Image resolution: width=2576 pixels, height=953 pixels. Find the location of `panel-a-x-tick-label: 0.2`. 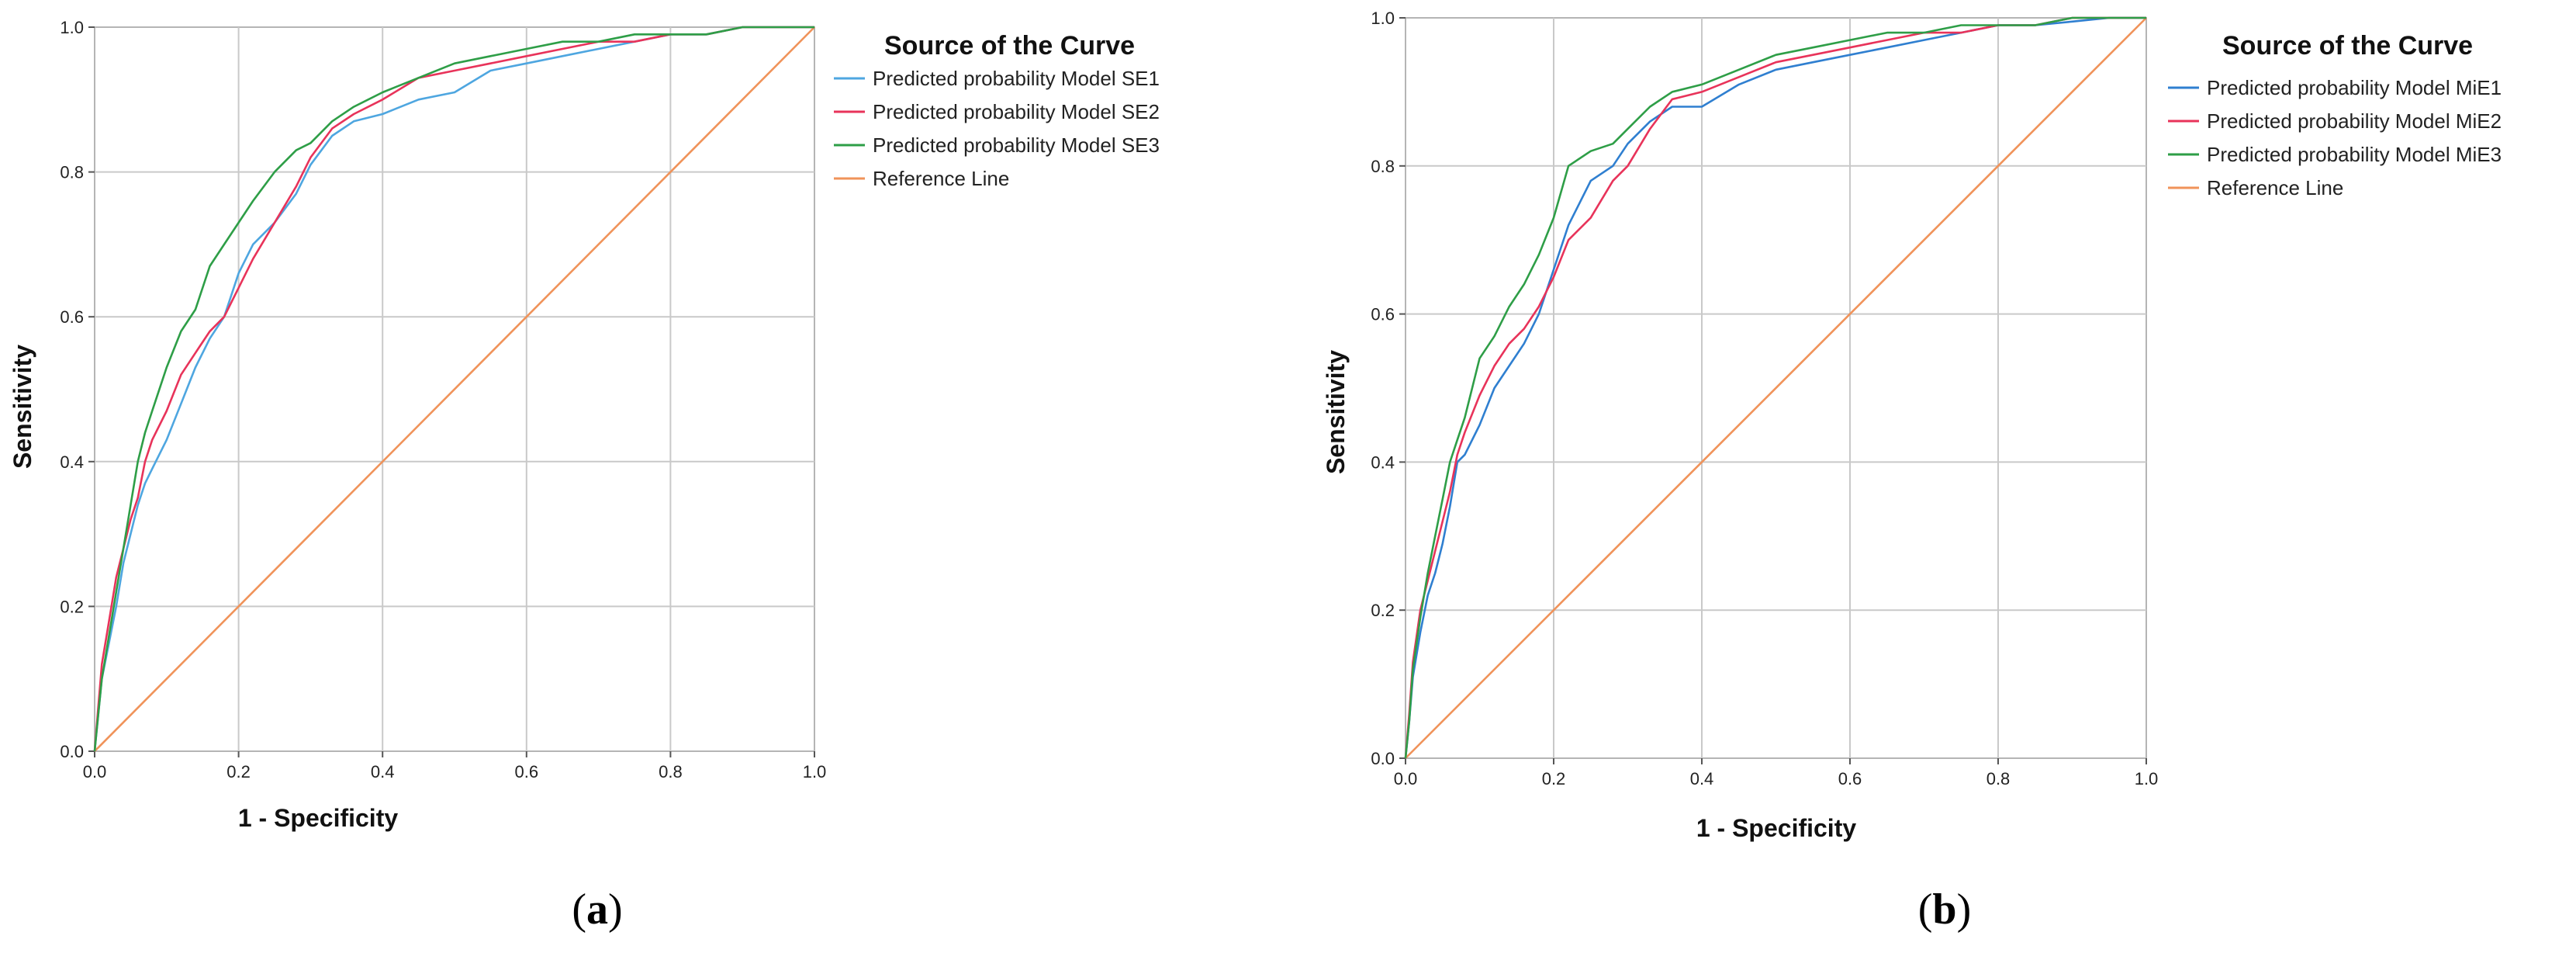

panel-a-x-tick-label: 0.2 is located at coordinates (238, 771).